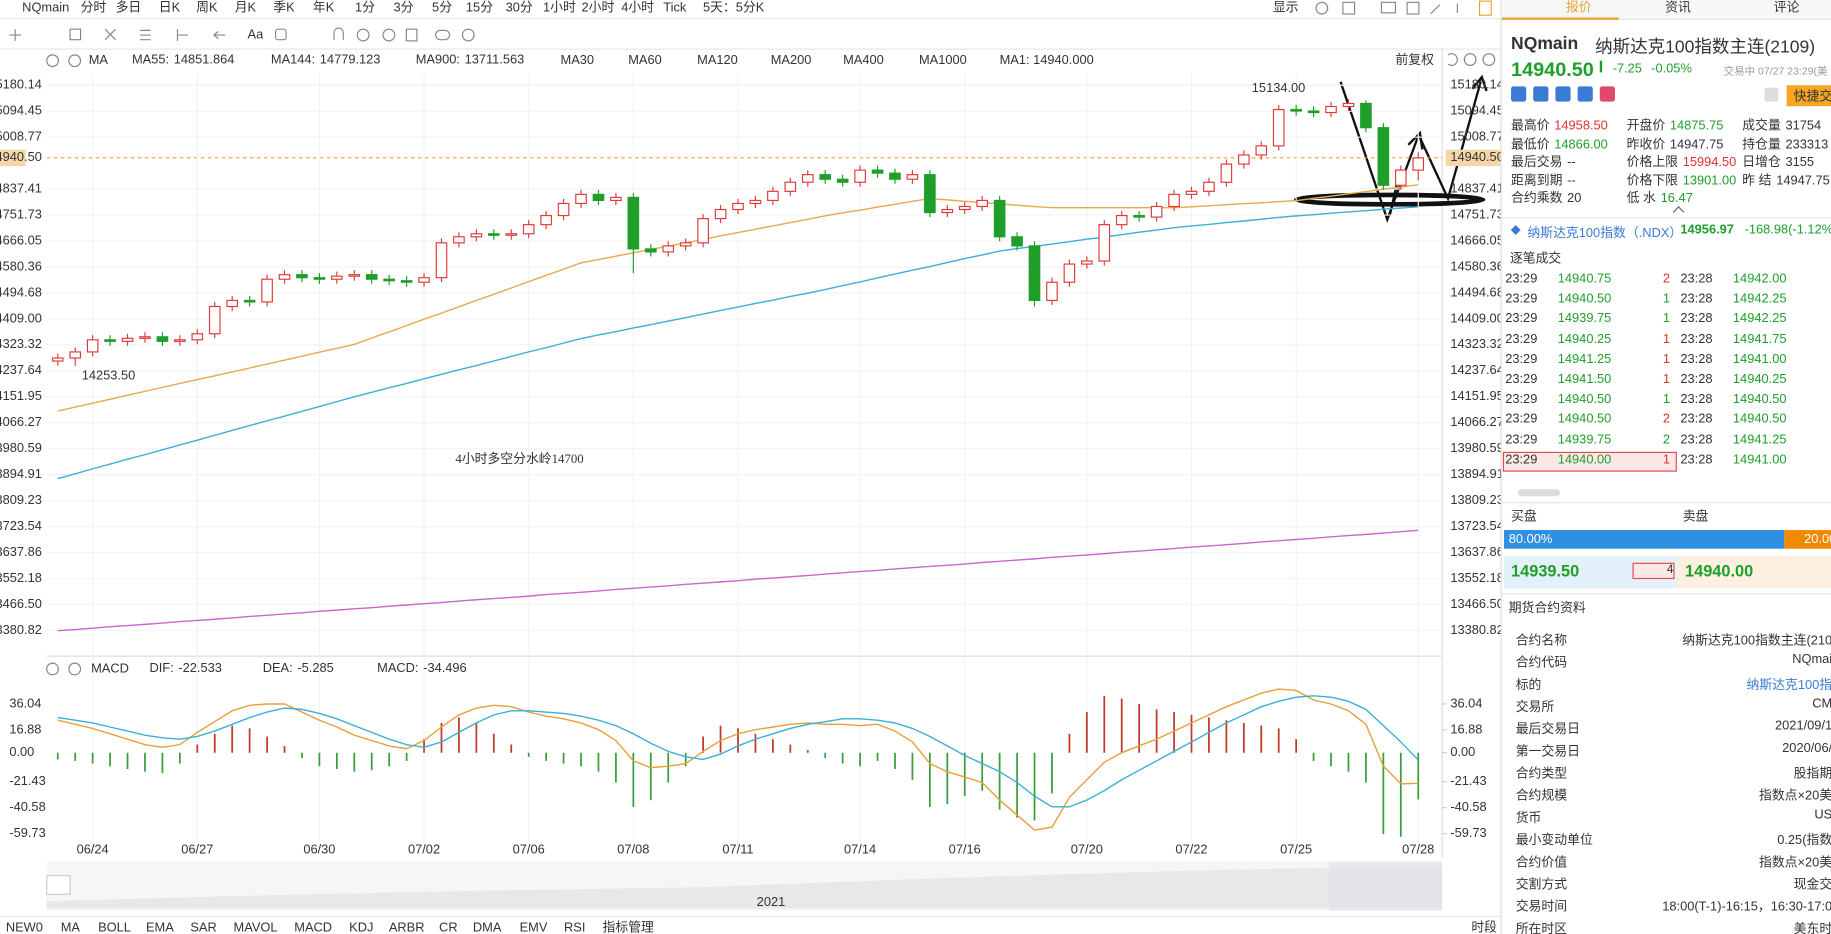 The image size is (1831, 934). Describe the element at coordinates (1414, 59) in the screenshot. I see `adjust-menu: 前复权` at that location.